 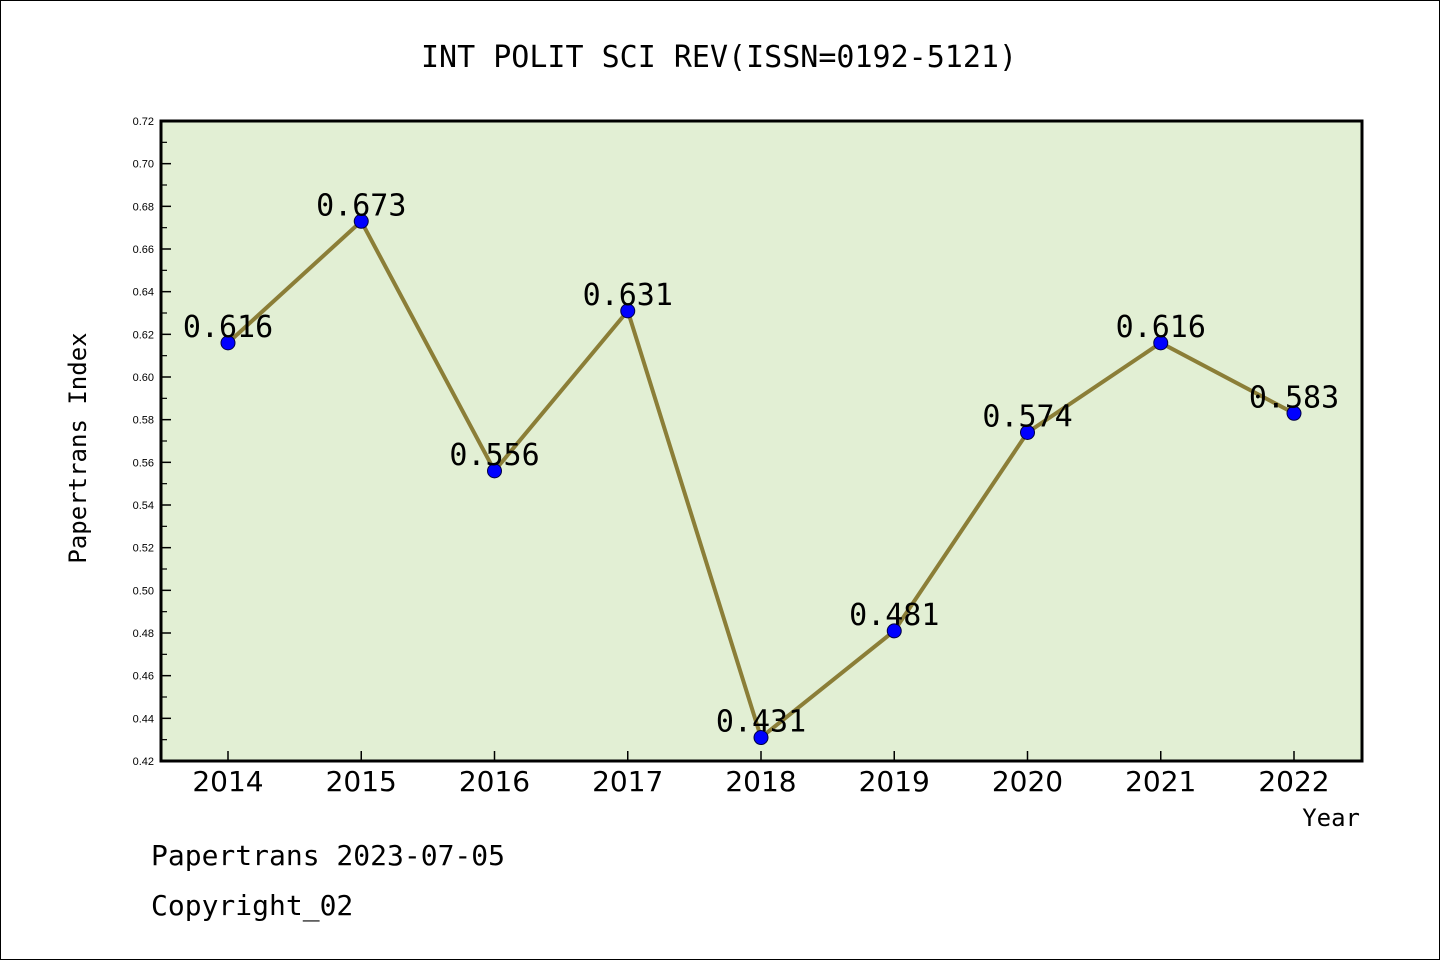 What do you see at coordinates (143, 762) in the screenshot?
I see `y-tick-label: 0.42` at bounding box center [143, 762].